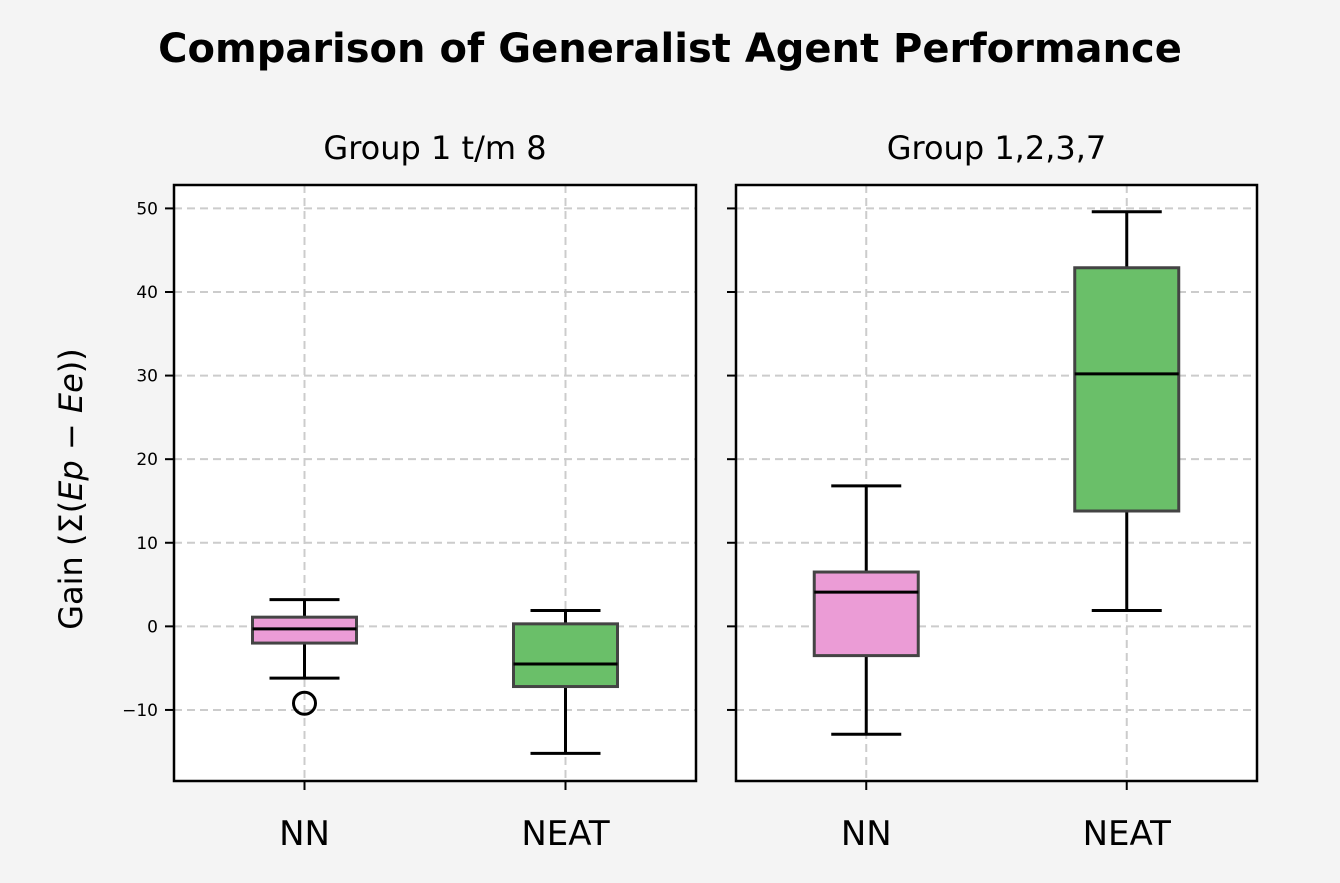 Image resolution: width=1340 pixels, height=883 pixels. Describe the element at coordinates (997, 148) in the screenshot. I see `subplot-title: Group 1,2,3,7` at that location.